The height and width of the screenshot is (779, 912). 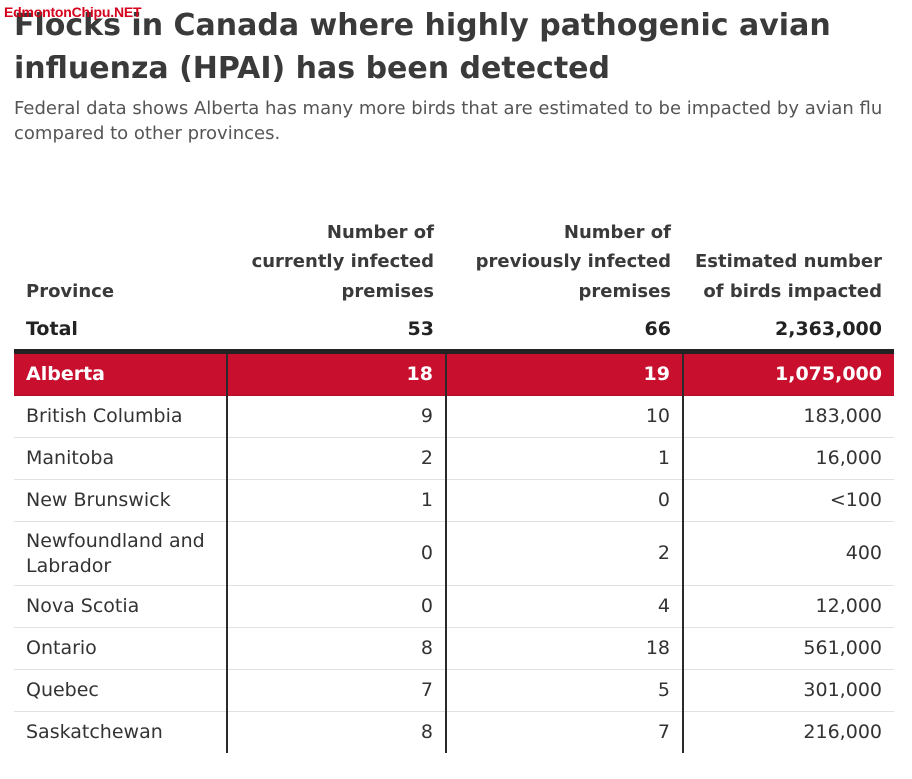 What do you see at coordinates (336, 416) in the screenshot?
I see `cell-current: 9` at bounding box center [336, 416].